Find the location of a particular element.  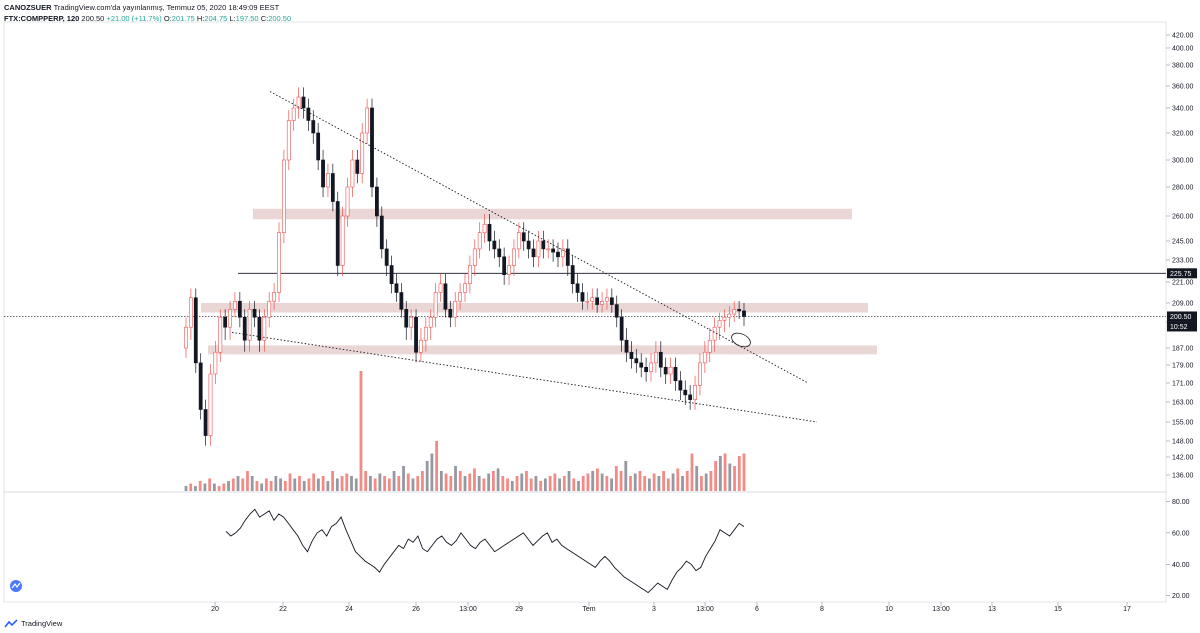

rsi-layer is located at coordinates (485, 551).